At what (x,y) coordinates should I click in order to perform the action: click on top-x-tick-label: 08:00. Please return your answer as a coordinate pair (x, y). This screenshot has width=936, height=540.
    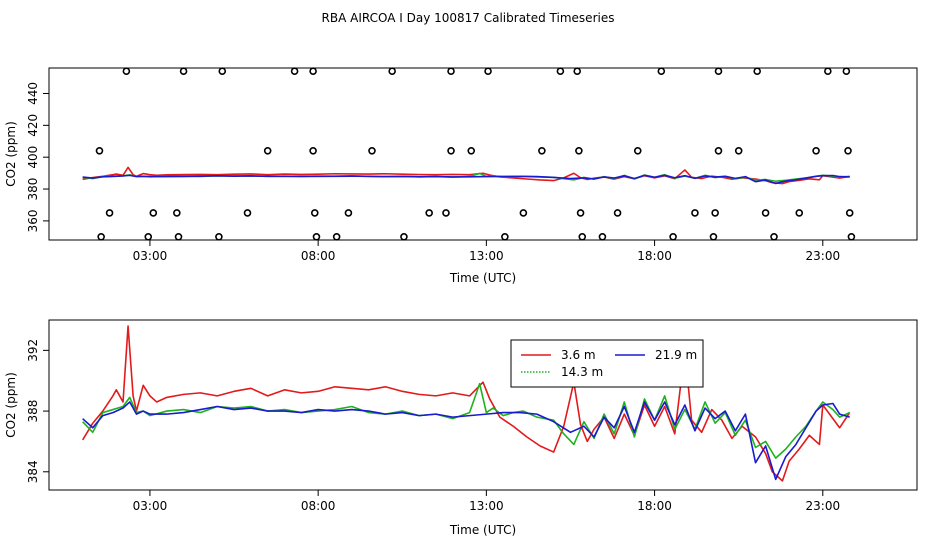
    Looking at the image, I should click on (318, 256).